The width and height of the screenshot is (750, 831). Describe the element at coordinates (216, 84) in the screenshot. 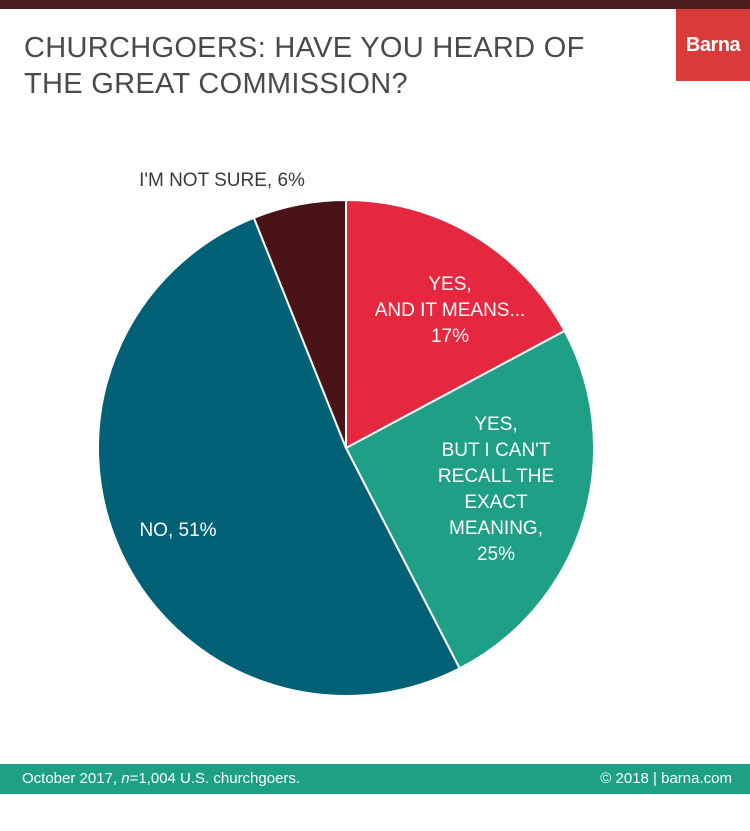

I see `title-line-2: THE GREAT COMMISSION?` at that location.